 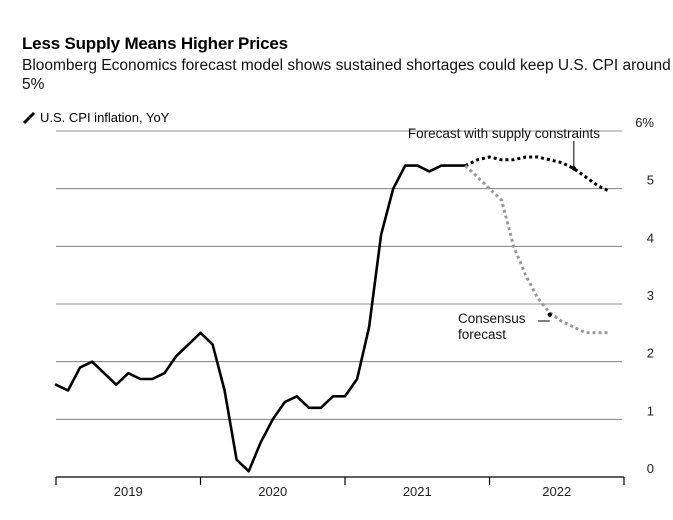 What do you see at coordinates (650, 468) in the screenshot?
I see `y-tick-label: 0` at bounding box center [650, 468].